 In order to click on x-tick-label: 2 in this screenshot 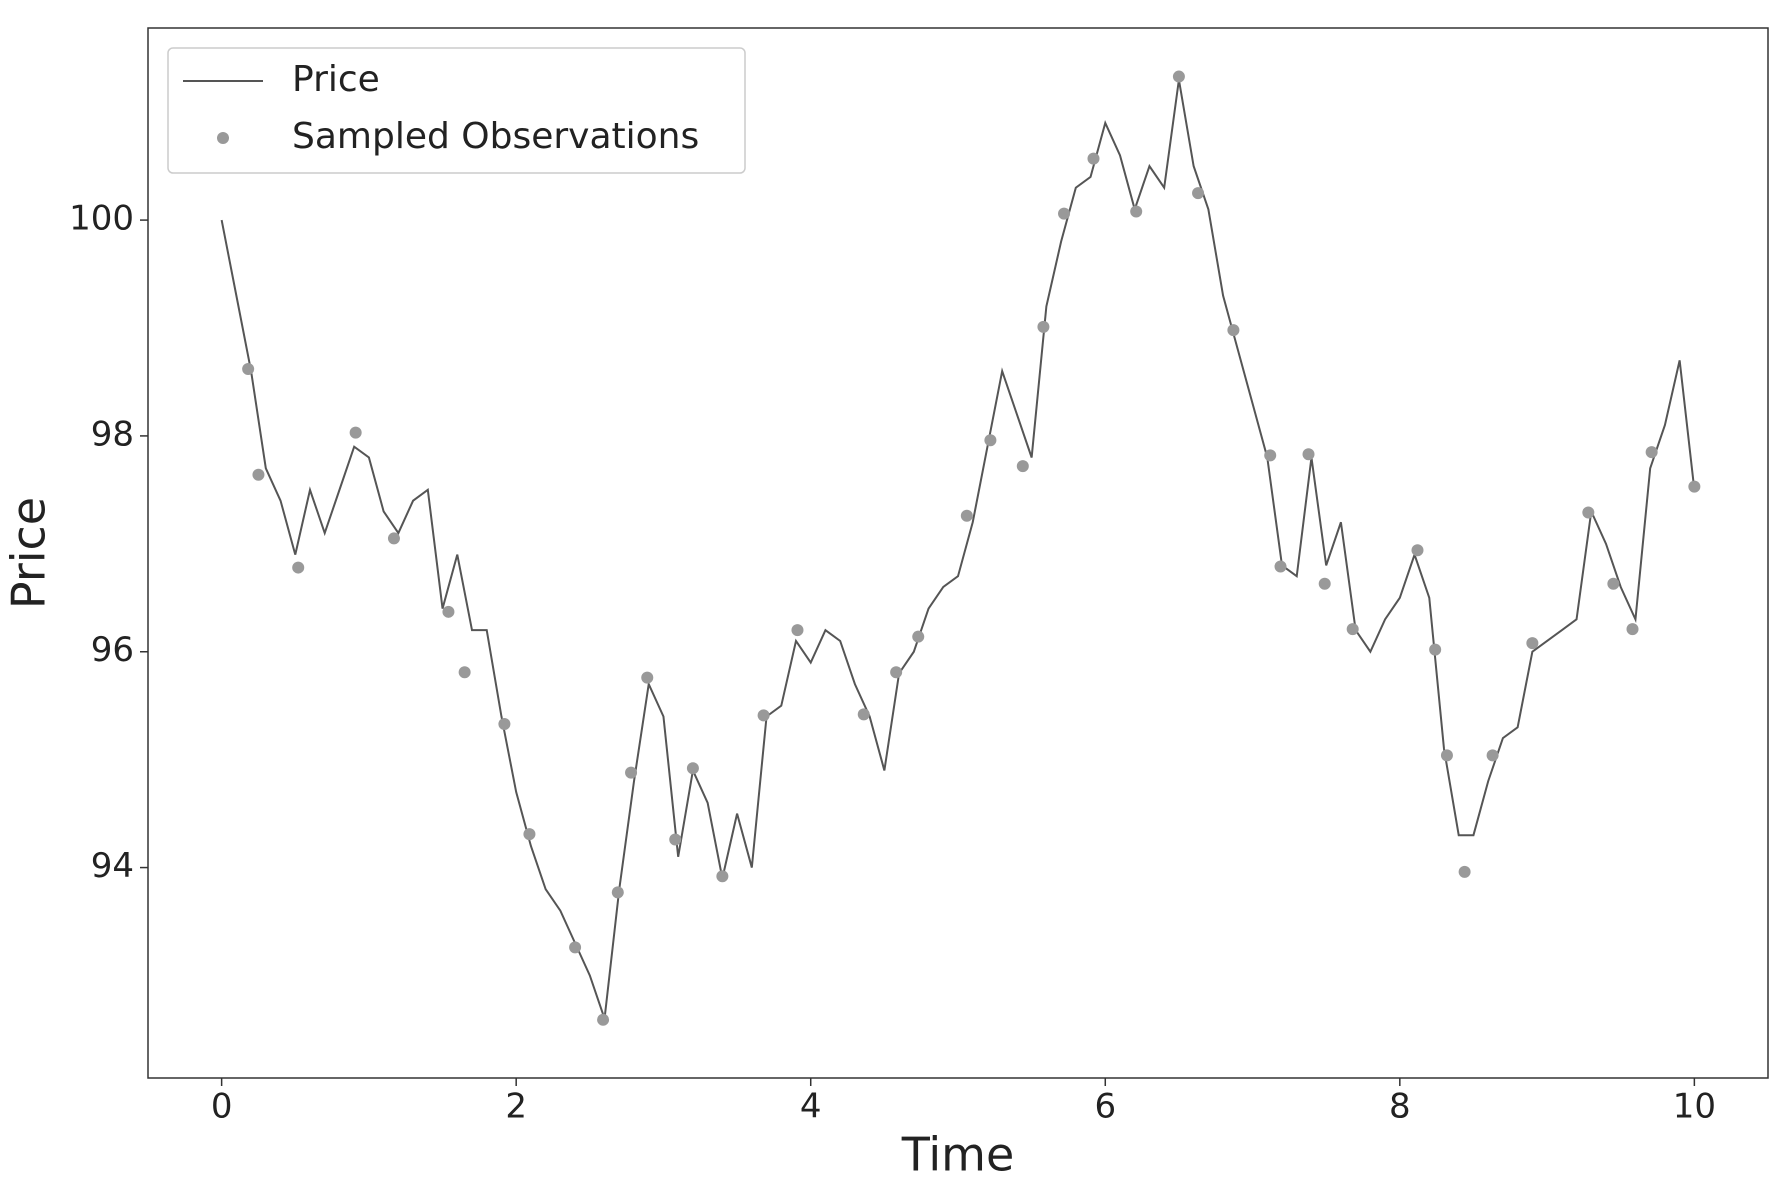, I will do `click(516, 1107)`.